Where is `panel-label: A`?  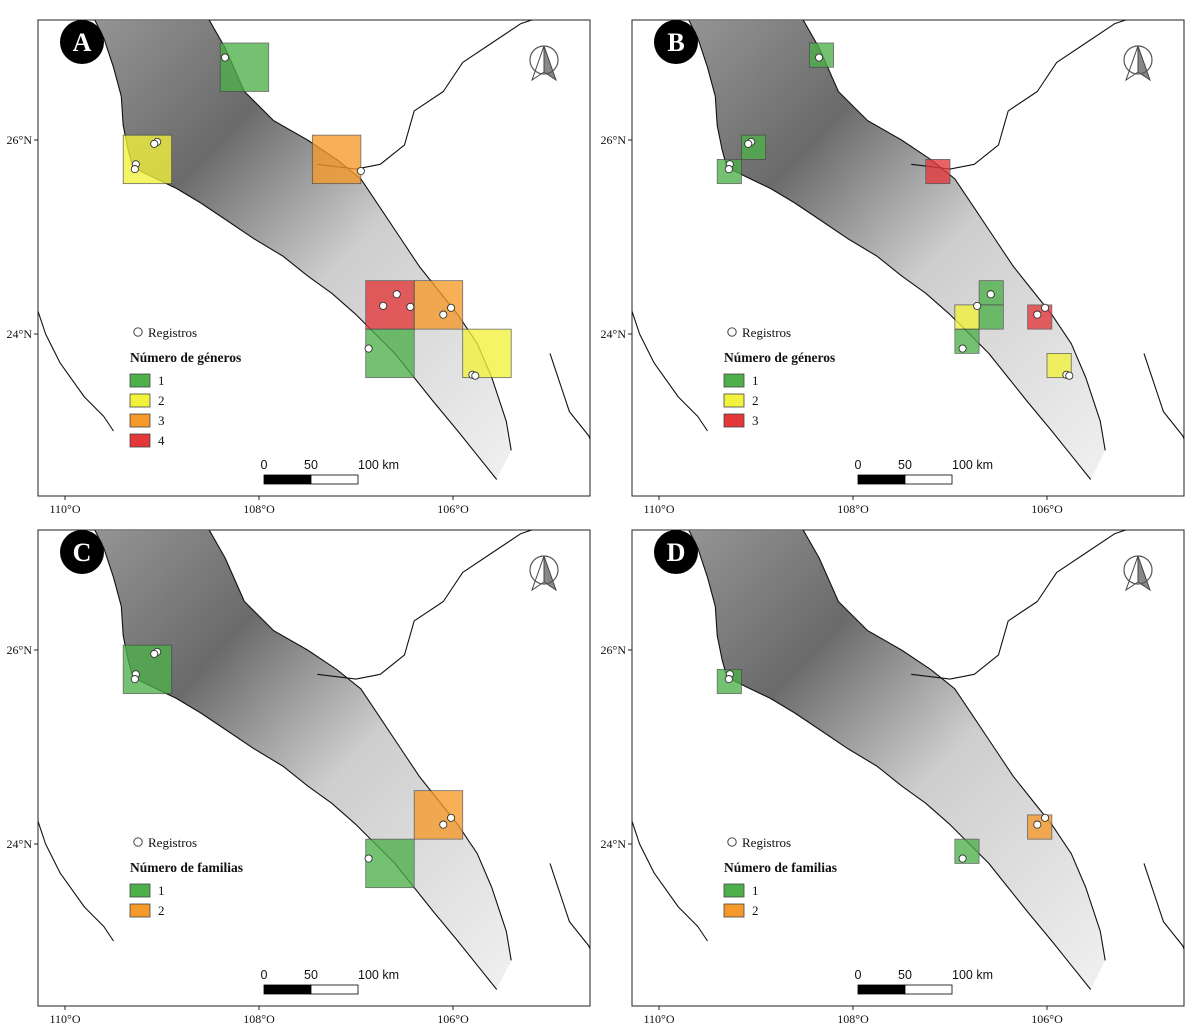
panel-label: A is located at coordinates (82, 42).